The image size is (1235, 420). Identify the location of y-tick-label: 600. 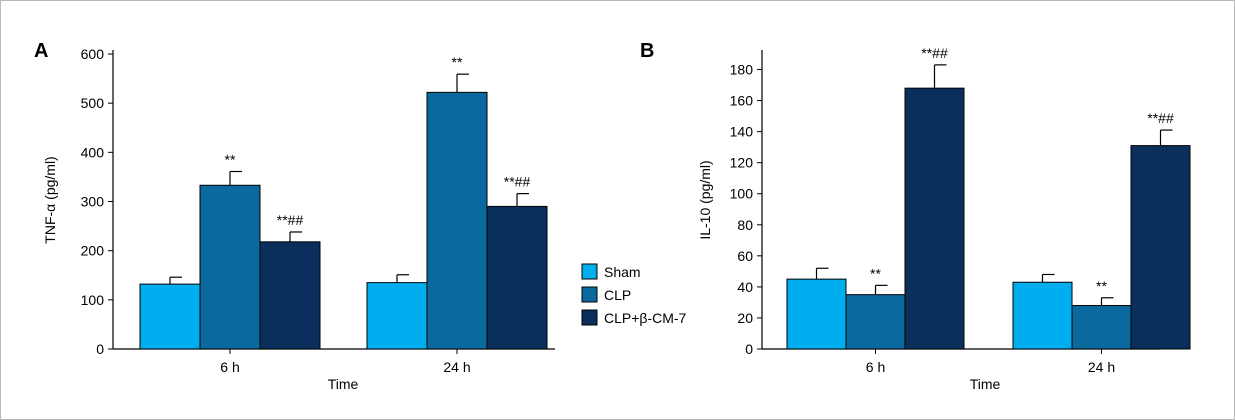
(93, 54).